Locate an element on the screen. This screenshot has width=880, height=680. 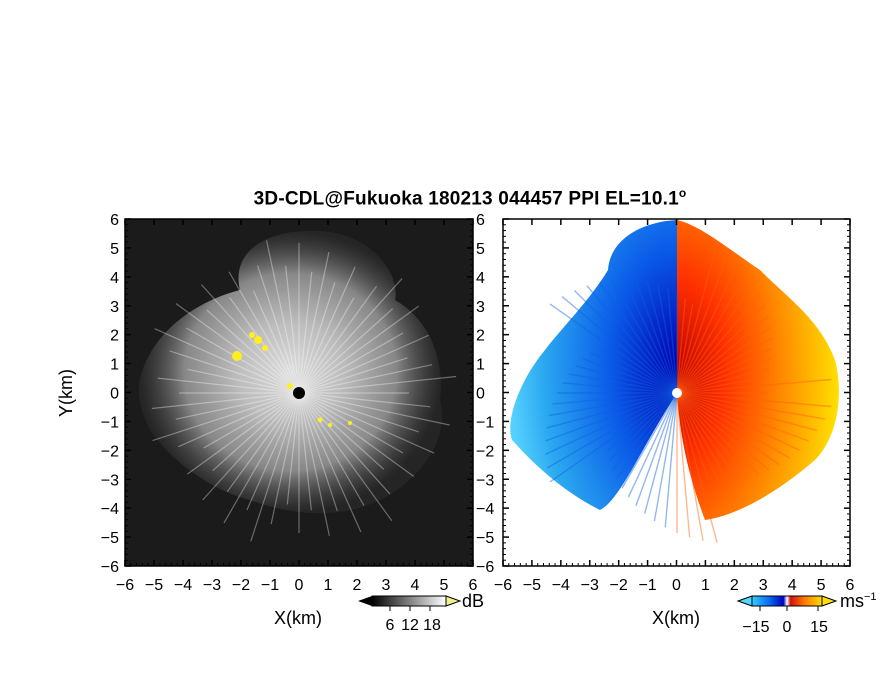
colorbar-left-tick-2: 12 is located at coordinates (410, 625).